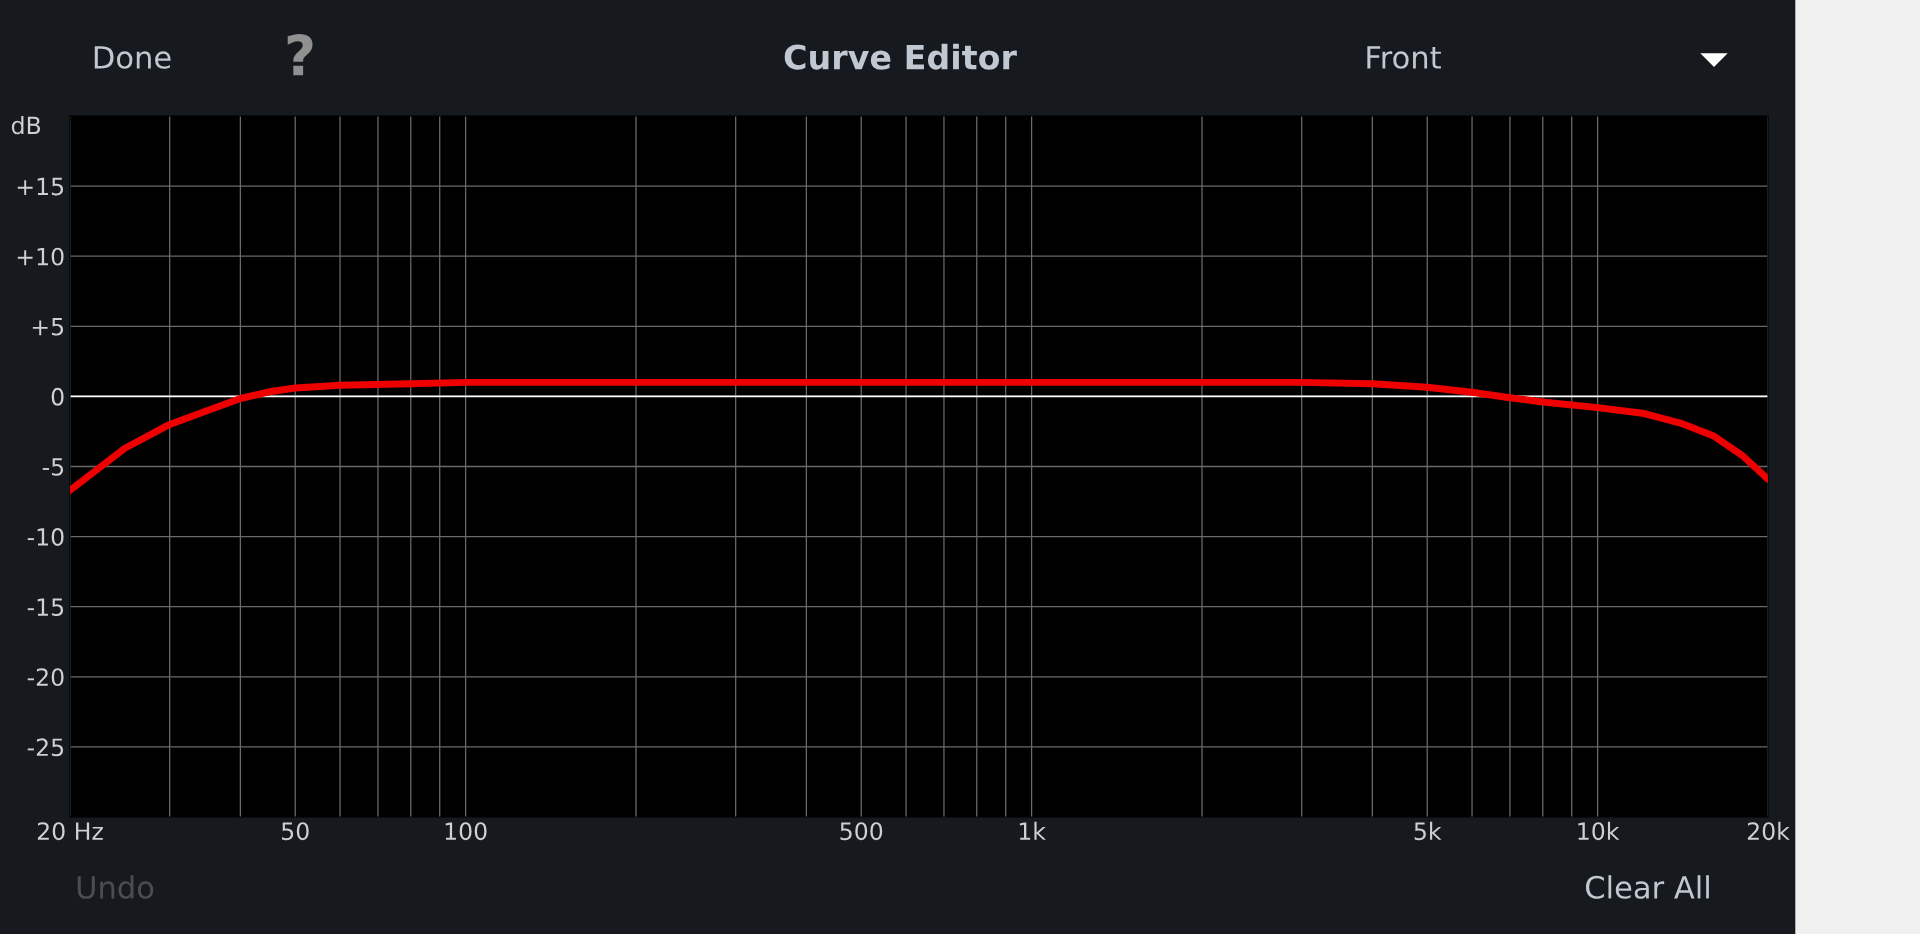 This screenshot has width=1920, height=934. I want to click on x-tick-label: 1k, so click(1032, 830).